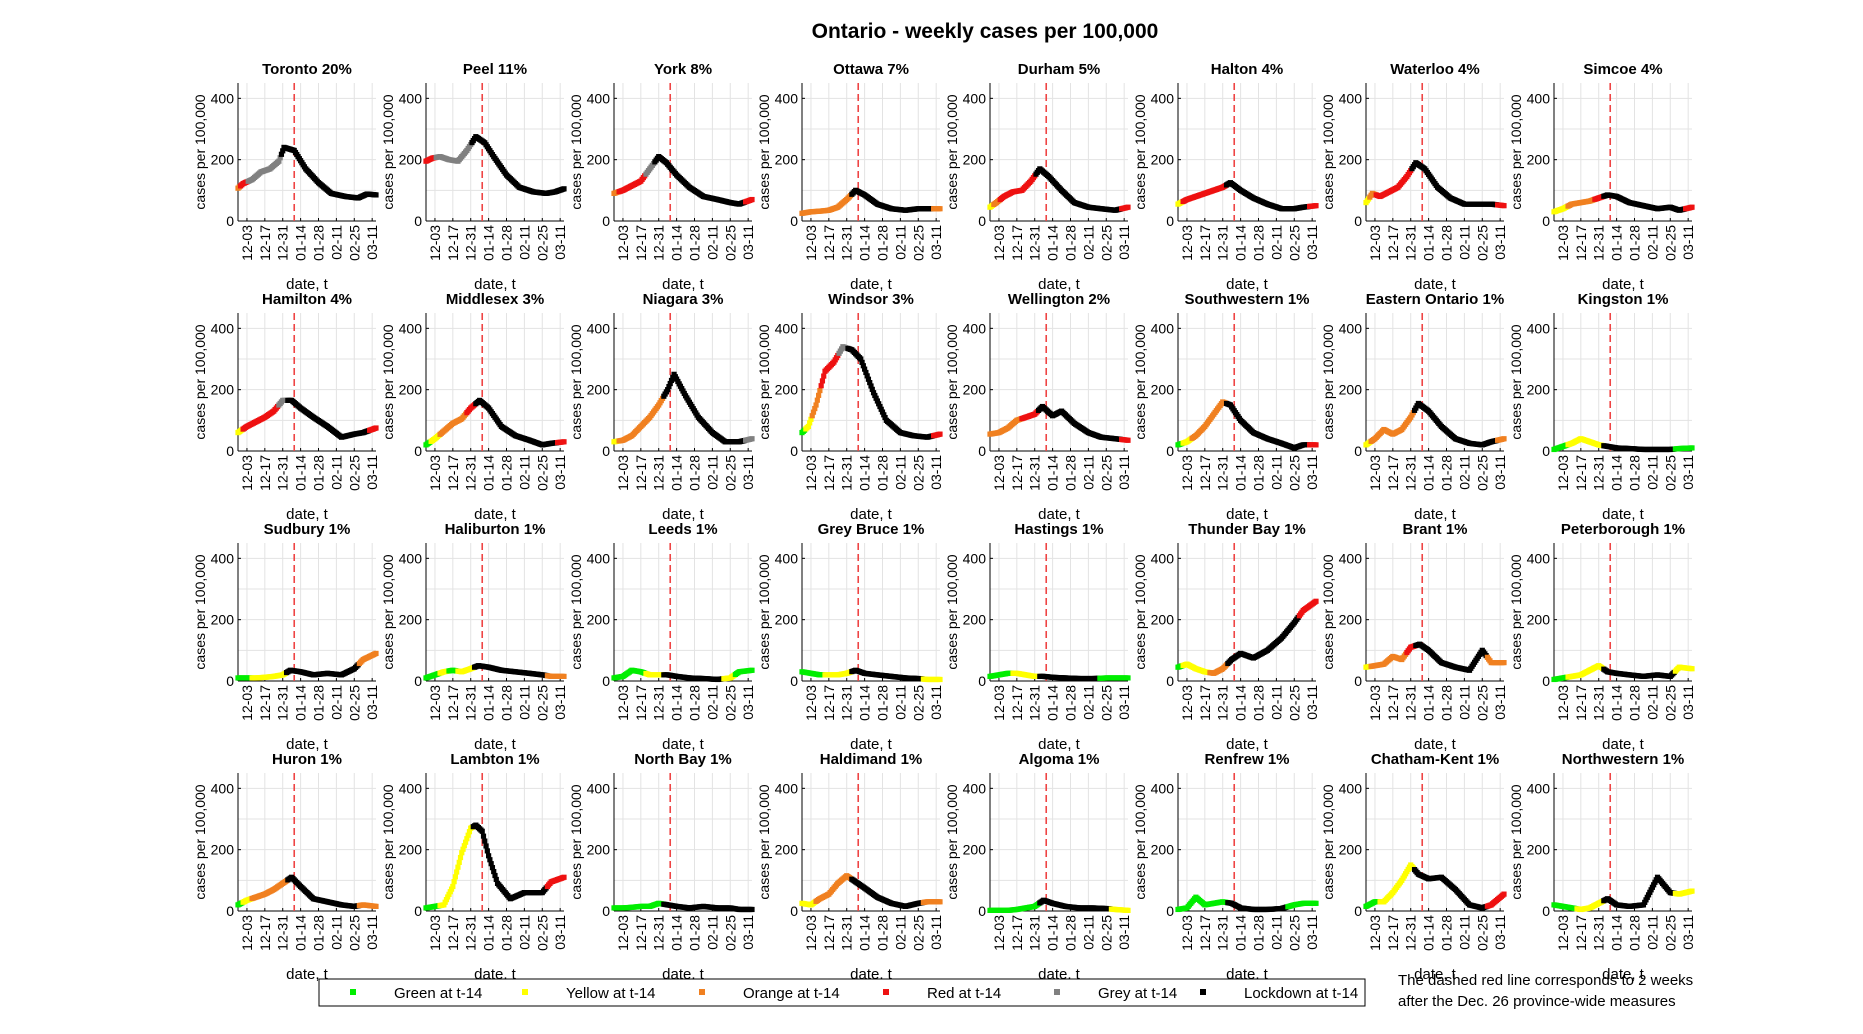 This screenshot has height=1034, width=1863. I want to click on legend-label-grey: Grey at t-14, so click(1137, 993).